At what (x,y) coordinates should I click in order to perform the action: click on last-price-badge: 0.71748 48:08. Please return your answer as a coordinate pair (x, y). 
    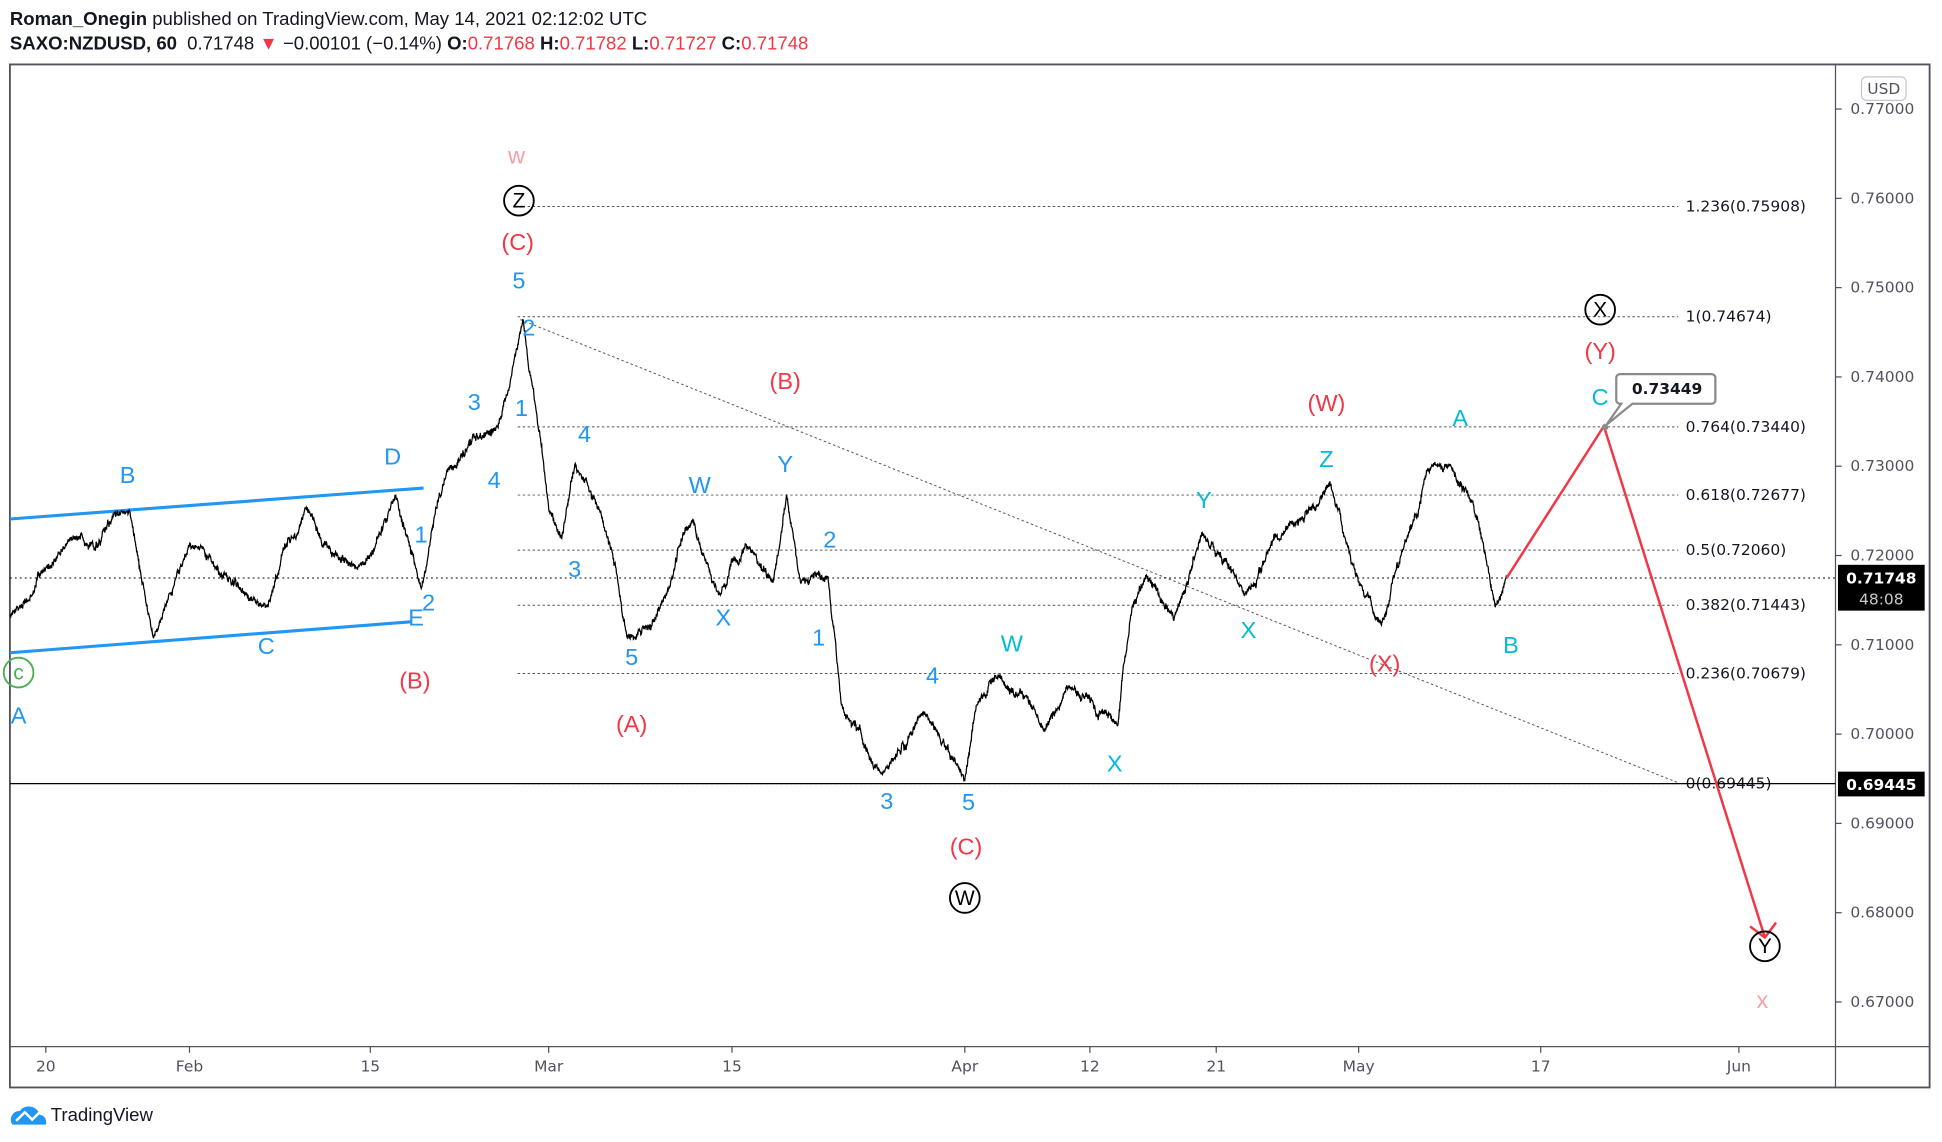
    Looking at the image, I should click on (1881, 587).